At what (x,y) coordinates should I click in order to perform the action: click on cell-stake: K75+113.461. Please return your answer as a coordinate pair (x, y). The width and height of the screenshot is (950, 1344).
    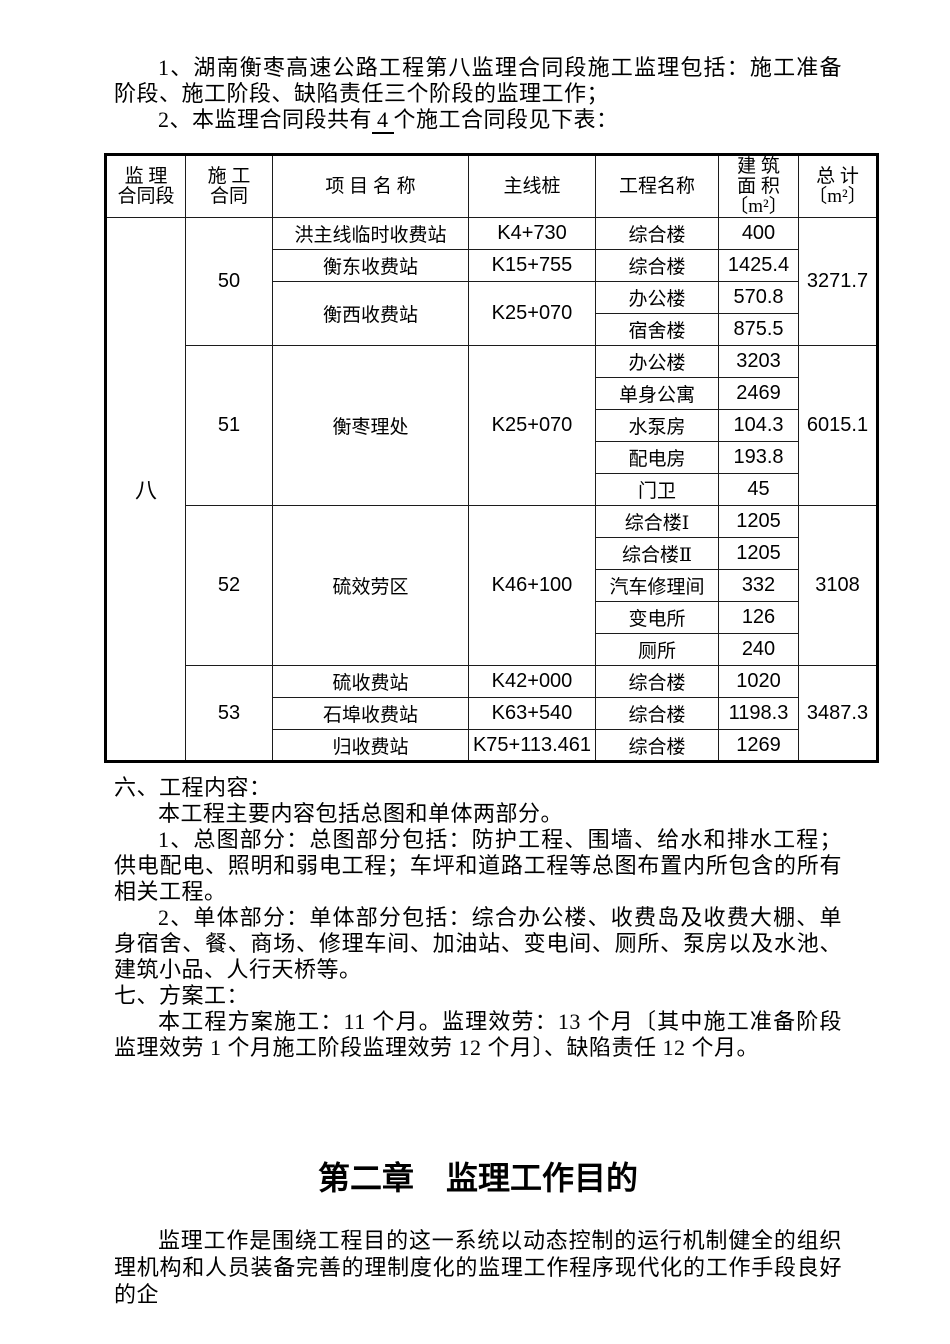
    Looking at the image, I should click on (532, 745).